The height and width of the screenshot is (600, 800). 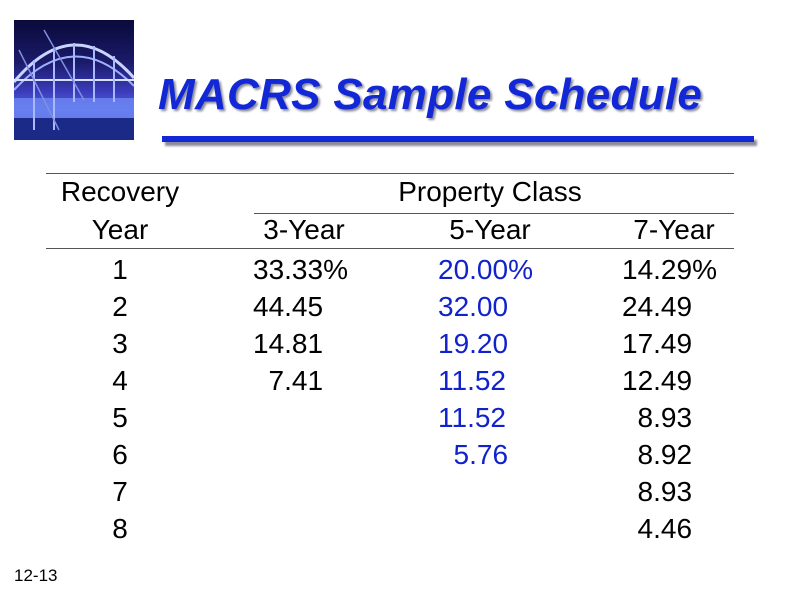 What do you see at coordinates (288, 306) in the screenshot?
I see `three-year-cell: 44.45` at bounding box center [288, 306].